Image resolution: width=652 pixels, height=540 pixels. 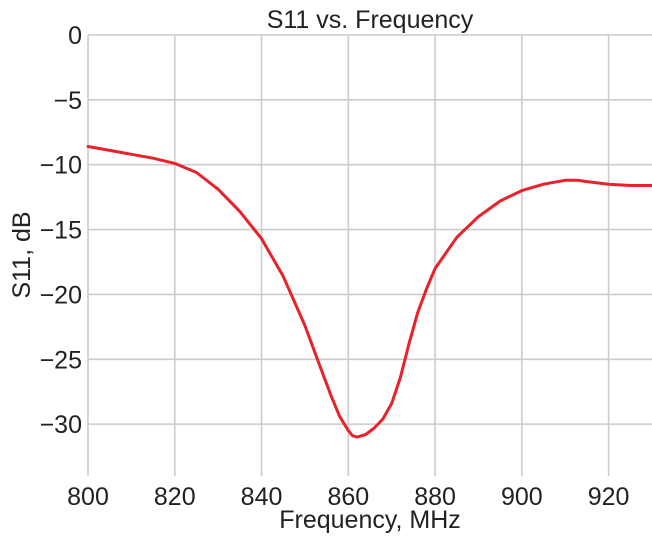 What do you see at coordinates (61, 425) in the screenshot?
I see `y-tick-label: −30` at bounding box center [61, 425].